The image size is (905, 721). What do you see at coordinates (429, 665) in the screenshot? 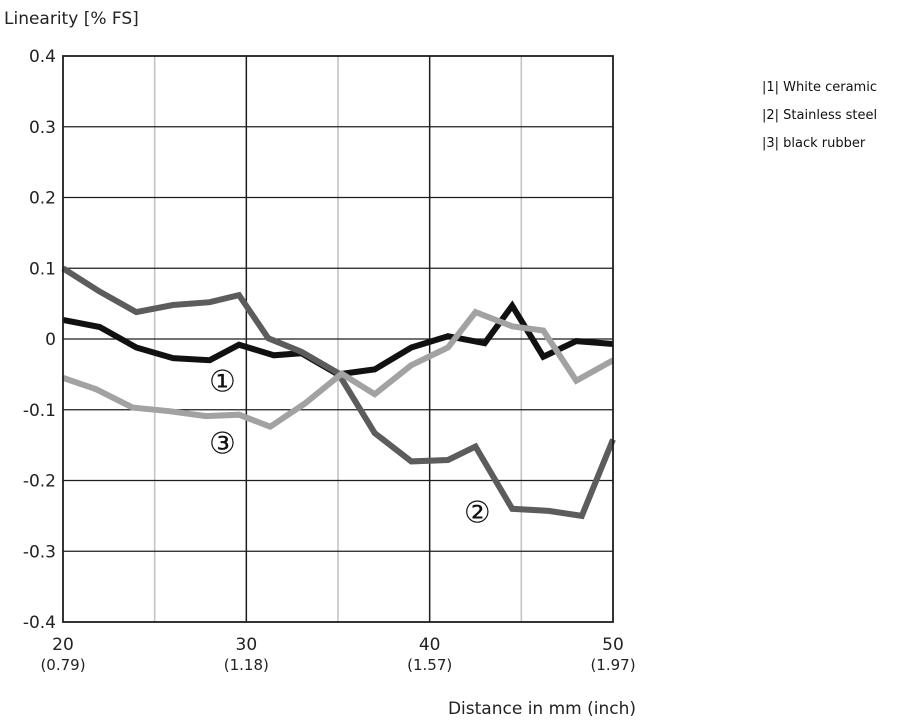
I see `x-tick-sublabel: (1.57)` at bounding box center [429, 665].